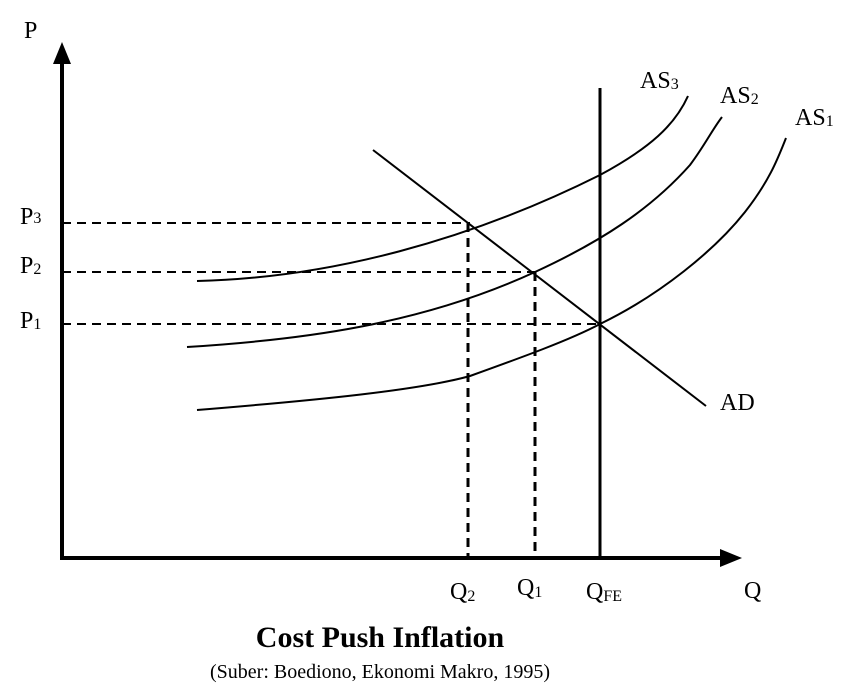 This screenshot has height=699, width=857. Describe the element at coordinates (380, 637) in the screenshot. I see `diagram-title: Cost Push Inflation` at that location.